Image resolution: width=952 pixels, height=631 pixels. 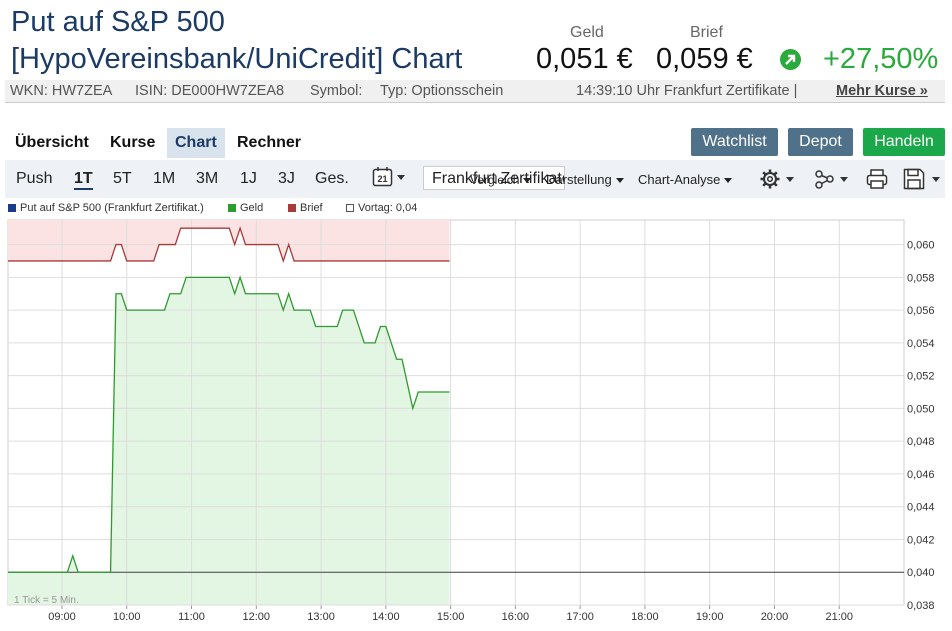 I want to click on x-tick-label: 21:00, so click(x=839, y=617).